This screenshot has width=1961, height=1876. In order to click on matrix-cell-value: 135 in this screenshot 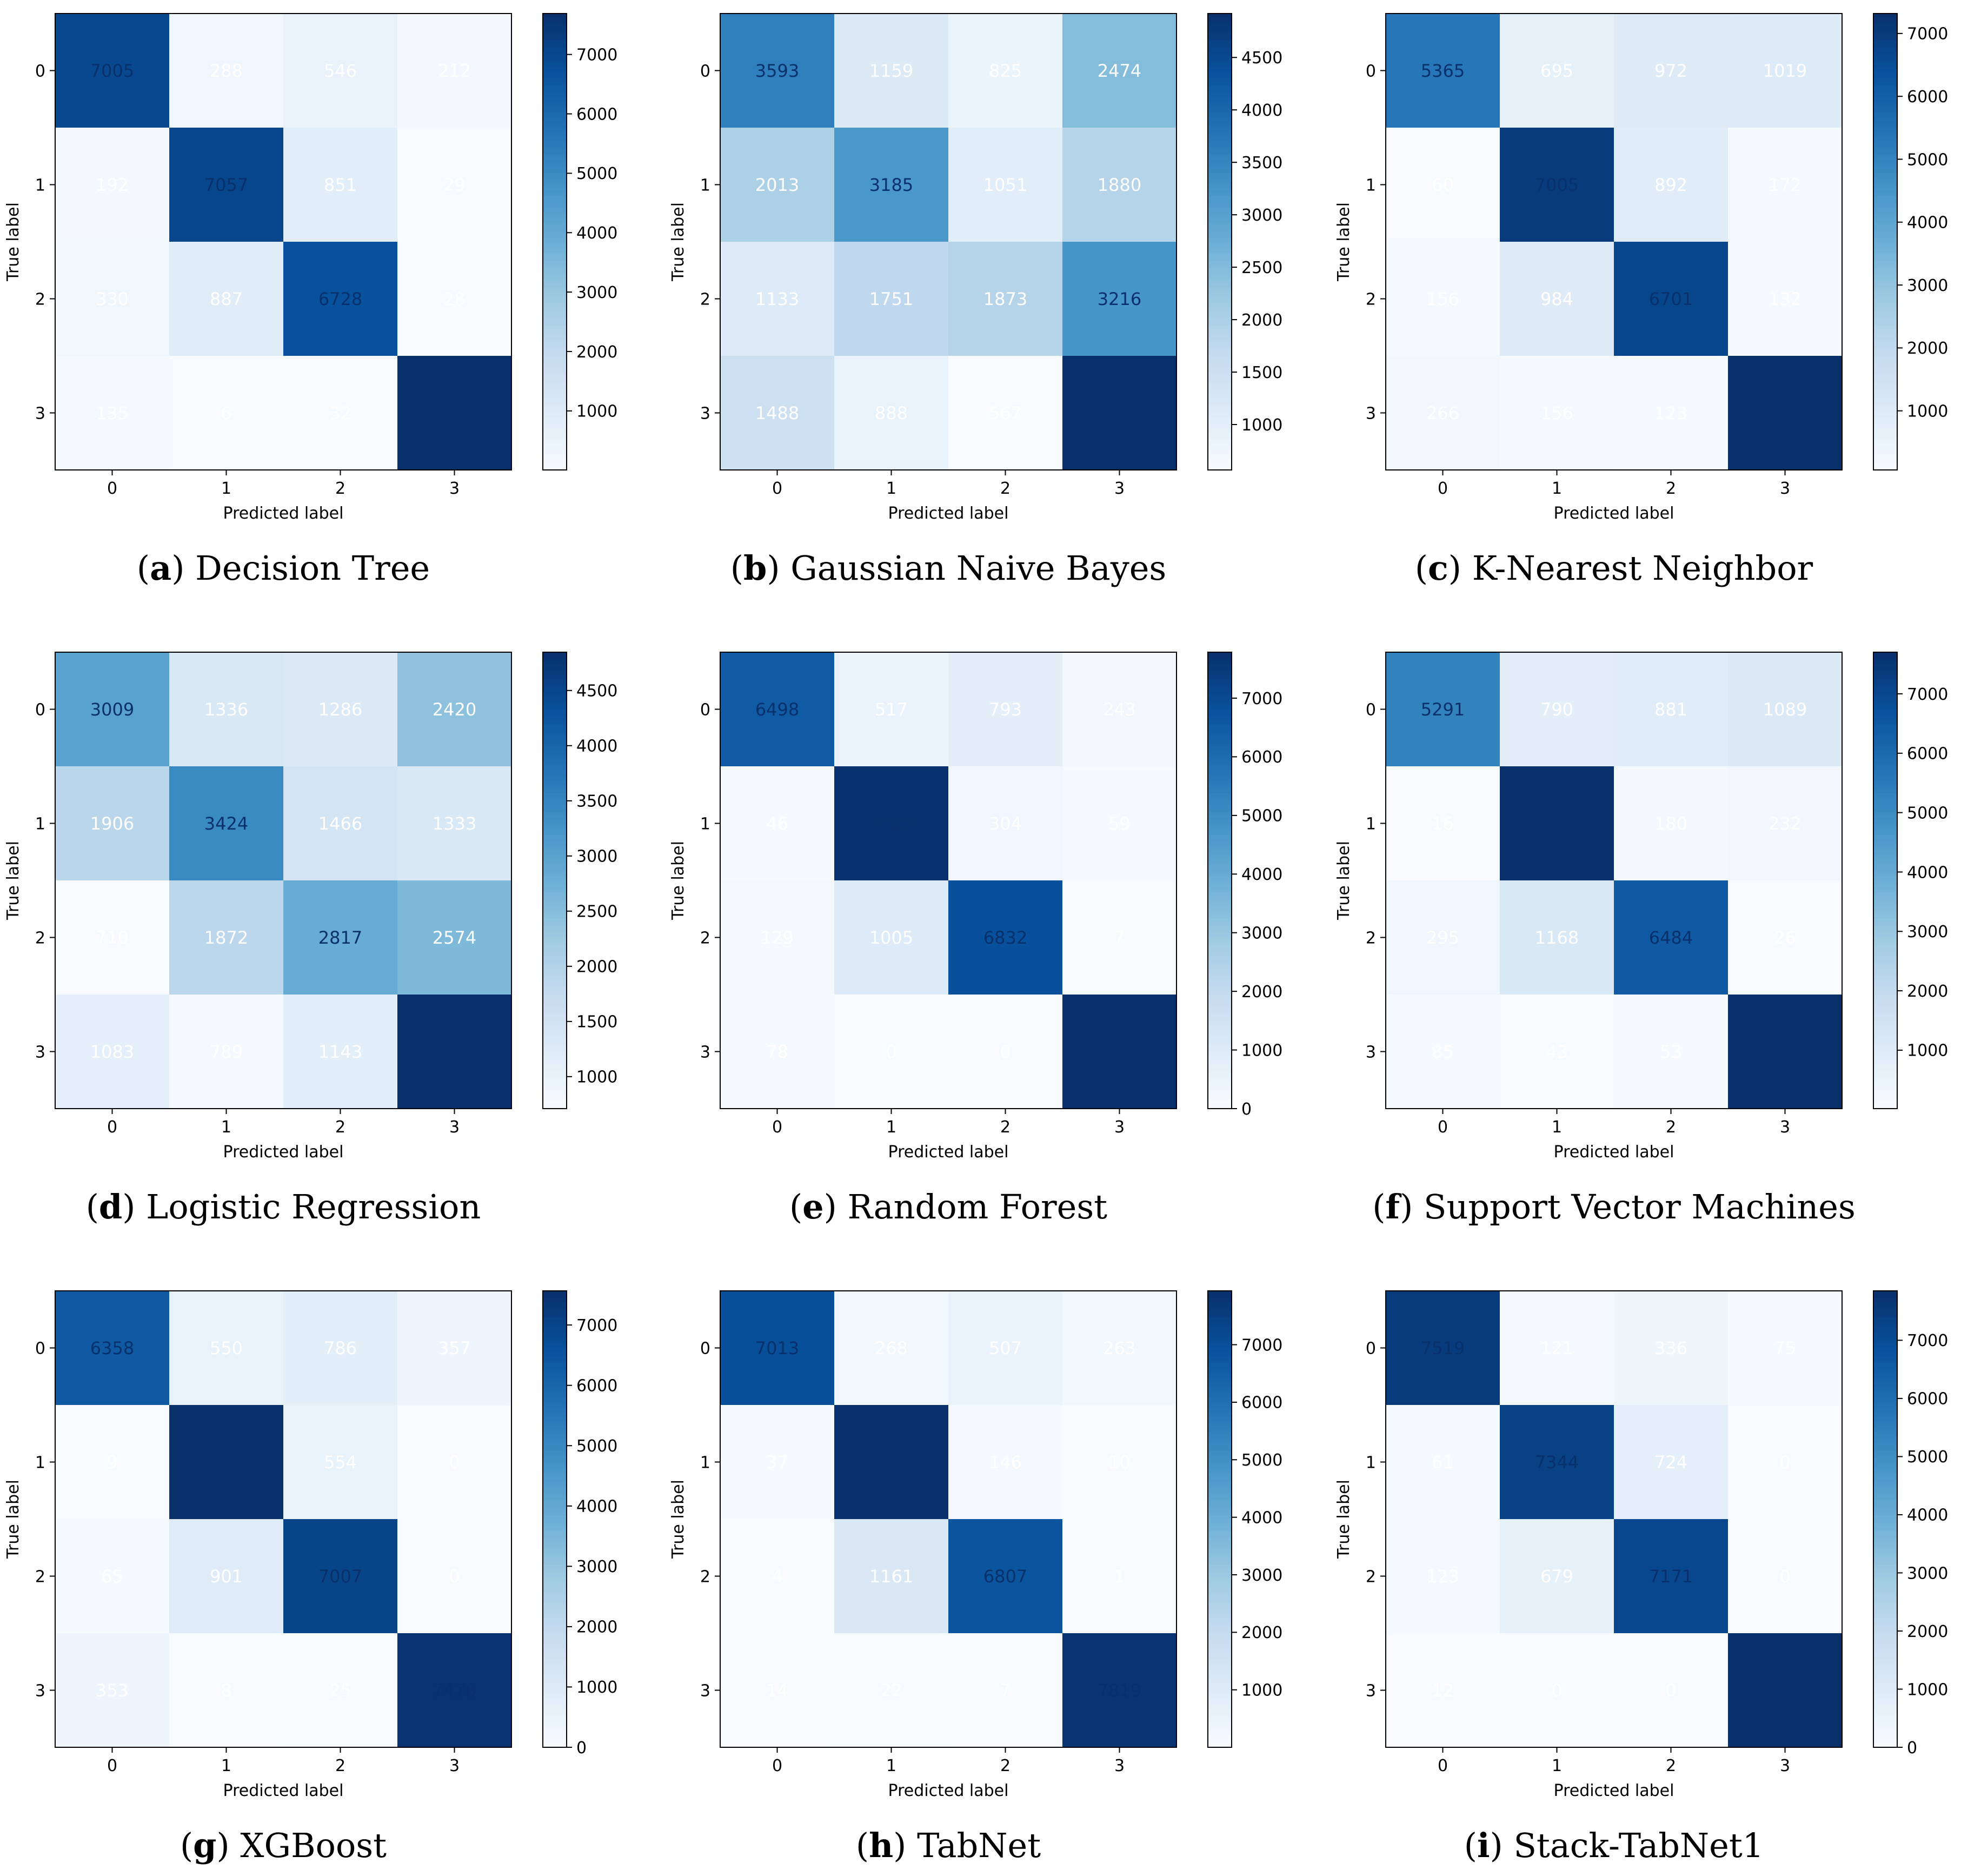, I will do `click(112, 413)`.